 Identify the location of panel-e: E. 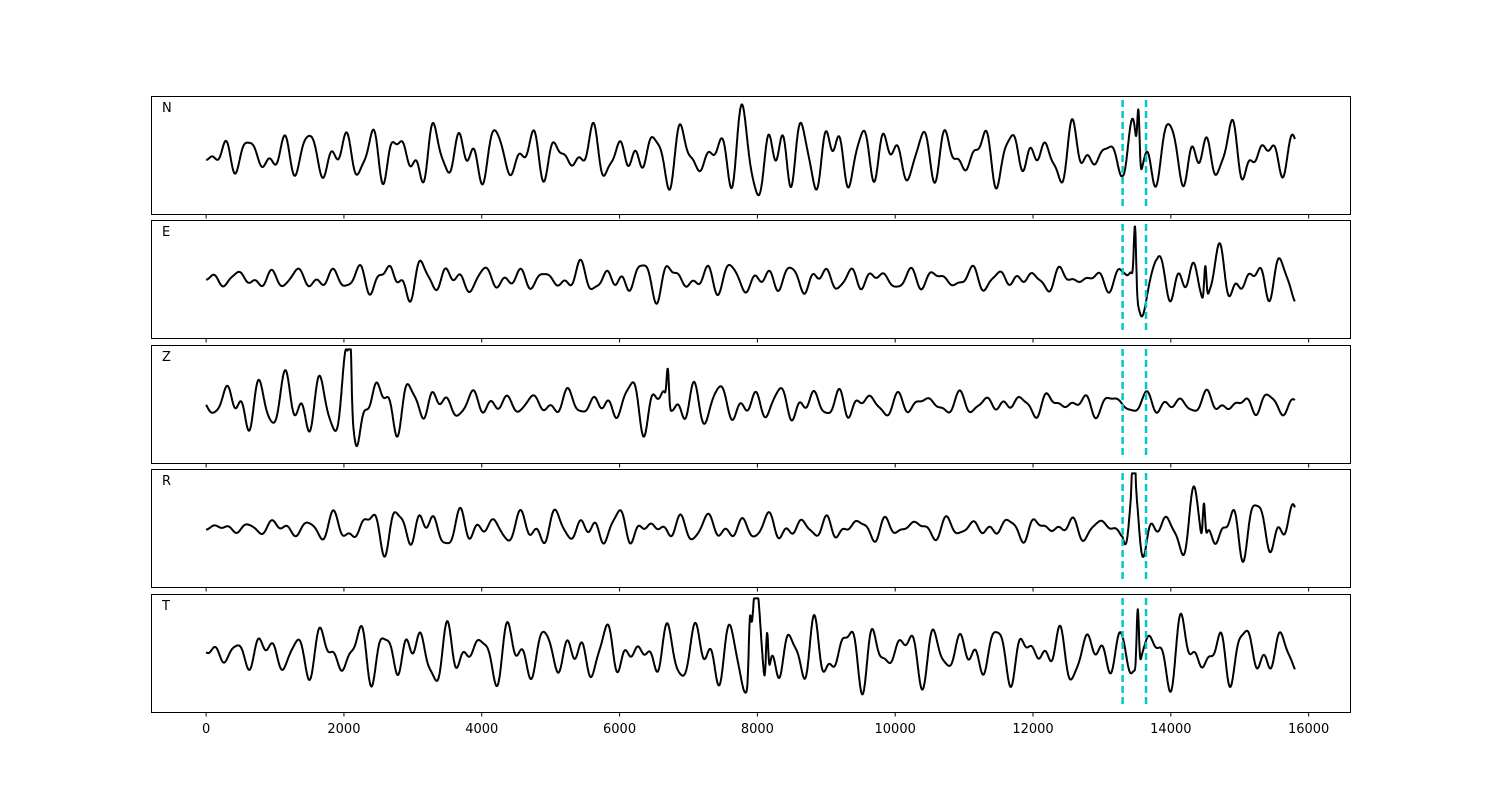
(751, 281).